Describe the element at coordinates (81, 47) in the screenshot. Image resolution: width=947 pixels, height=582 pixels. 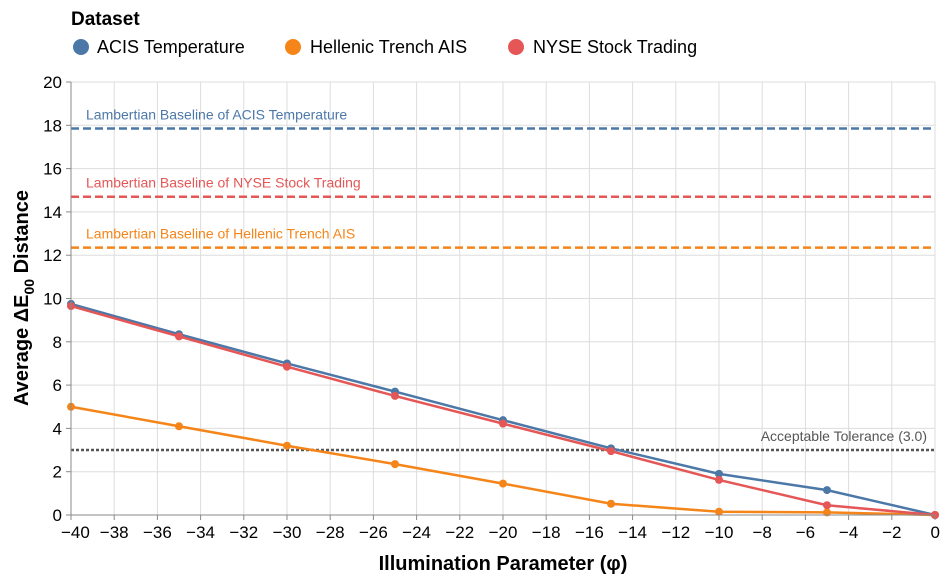
I see `legend-swatch-acis` at that location.